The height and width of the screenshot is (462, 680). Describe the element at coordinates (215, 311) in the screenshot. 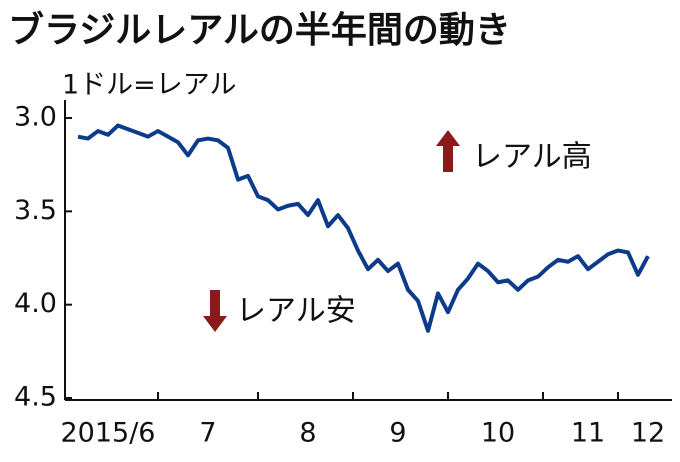

I see `down-arrow` at that location.